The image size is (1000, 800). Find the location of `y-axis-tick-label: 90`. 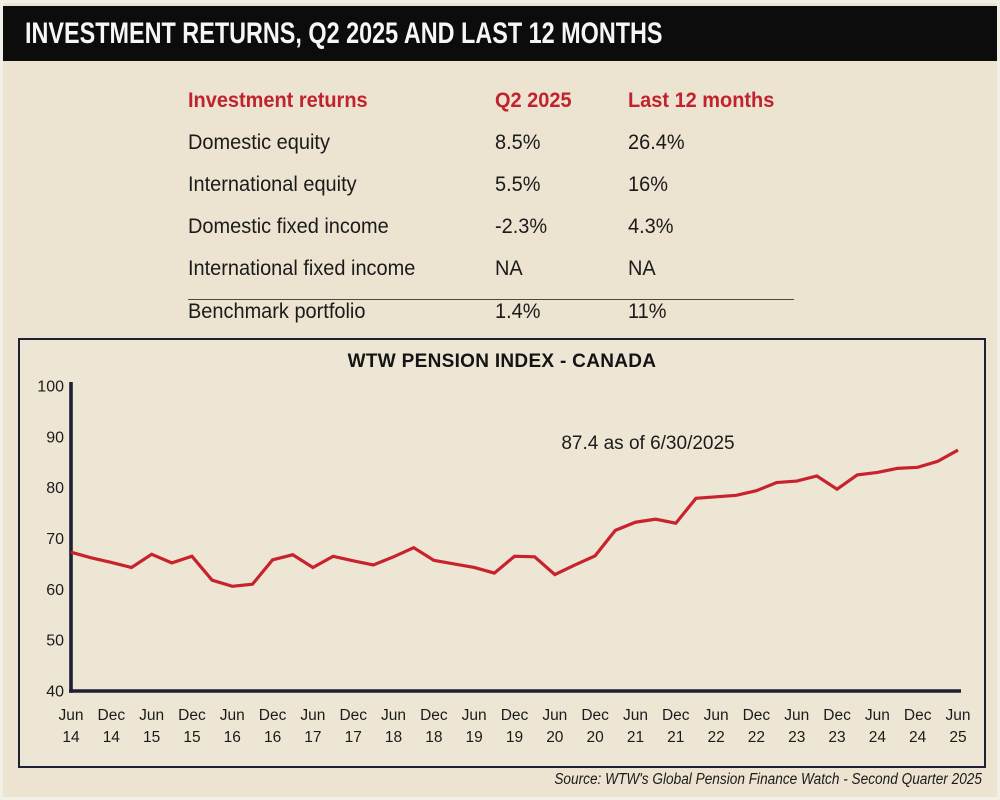

y-axis-tick-label: 90 is located at coordinates (55, 437).